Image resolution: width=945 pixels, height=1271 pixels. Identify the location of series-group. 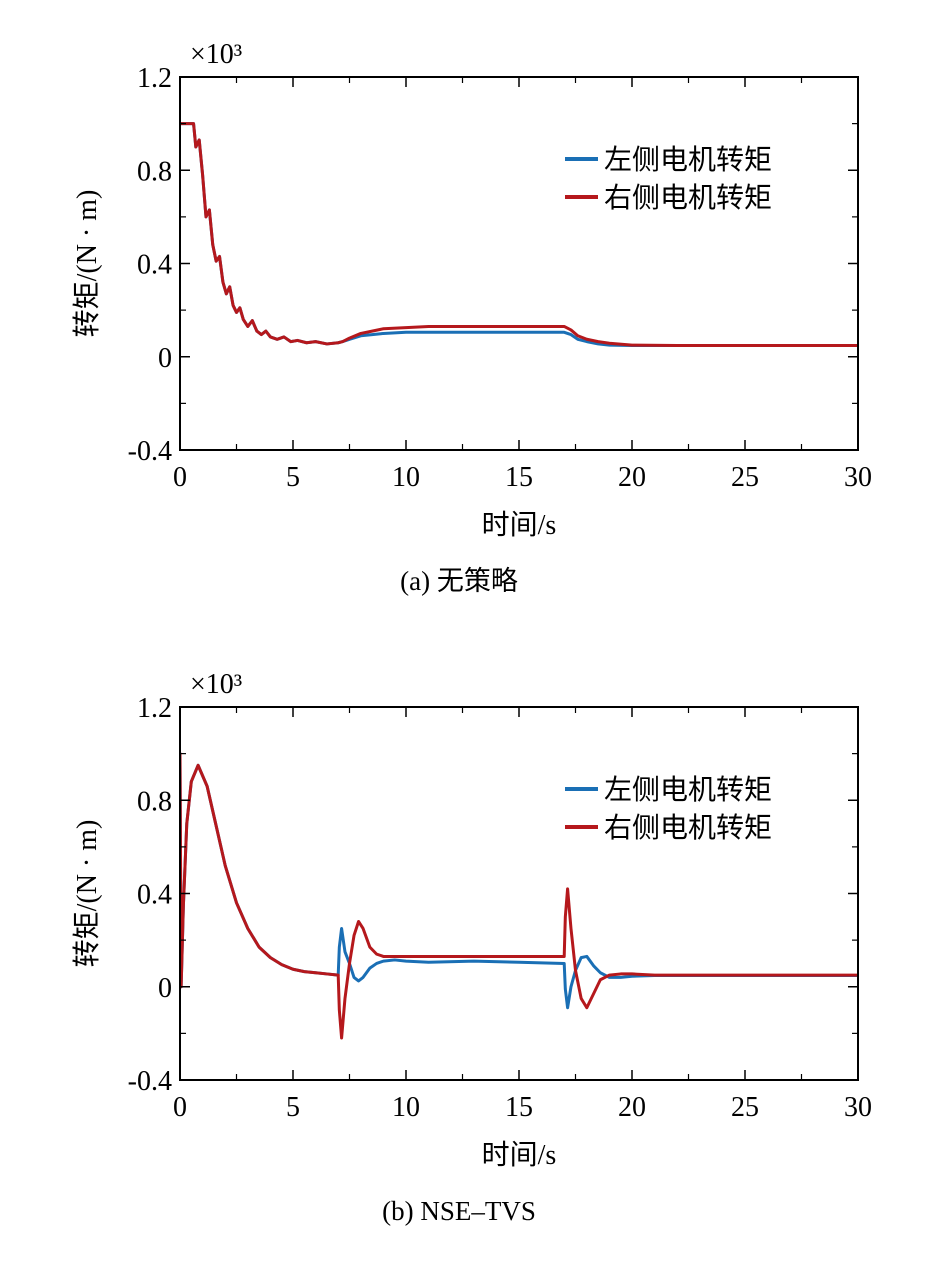
(519, 235).